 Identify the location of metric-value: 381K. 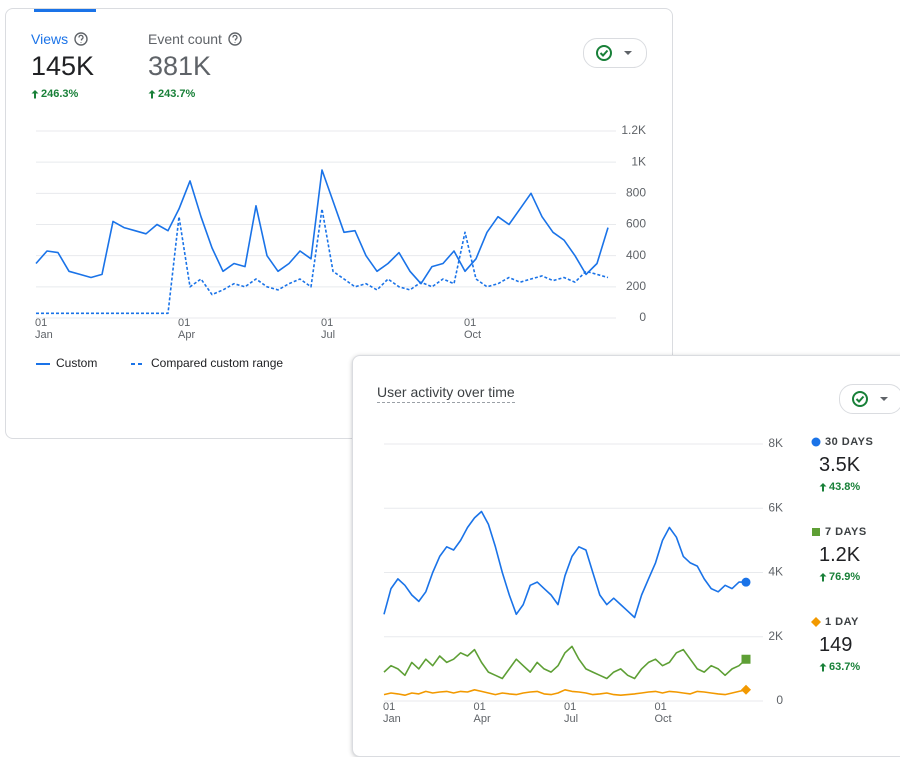
(180, 66).